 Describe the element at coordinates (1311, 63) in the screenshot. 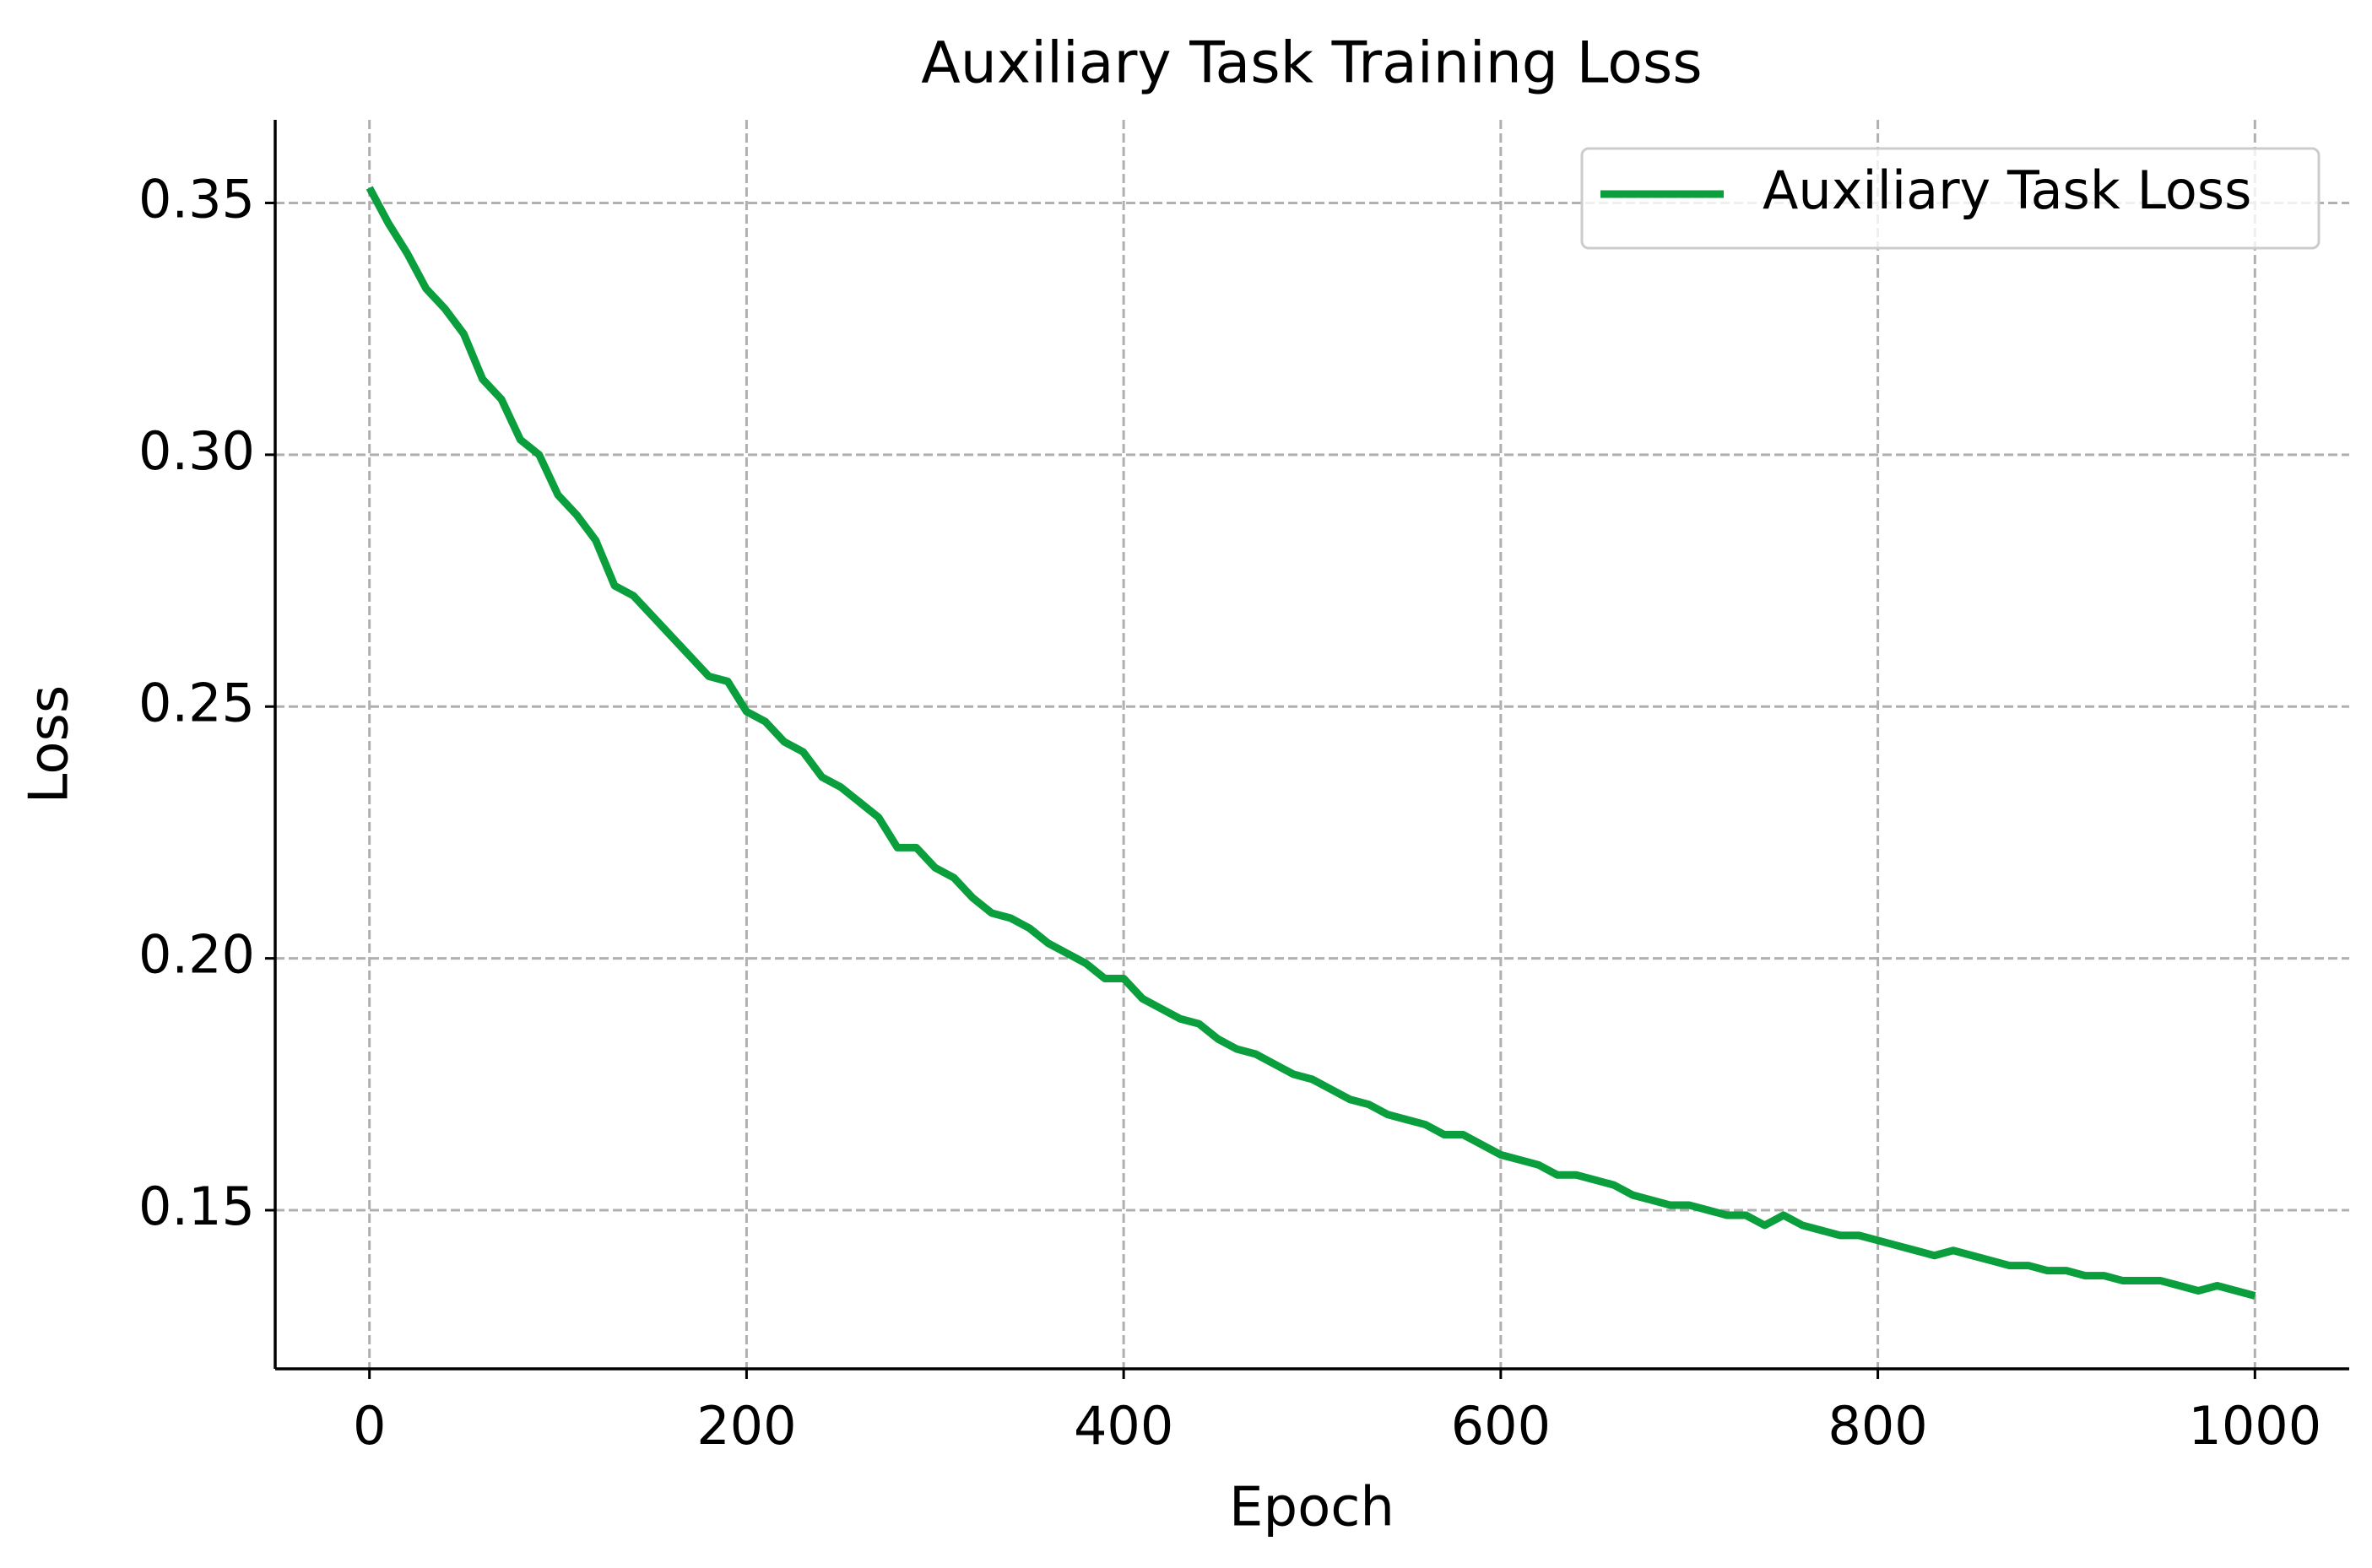

I see `chart-title: Auxiliary Task Training Loss` at that location.